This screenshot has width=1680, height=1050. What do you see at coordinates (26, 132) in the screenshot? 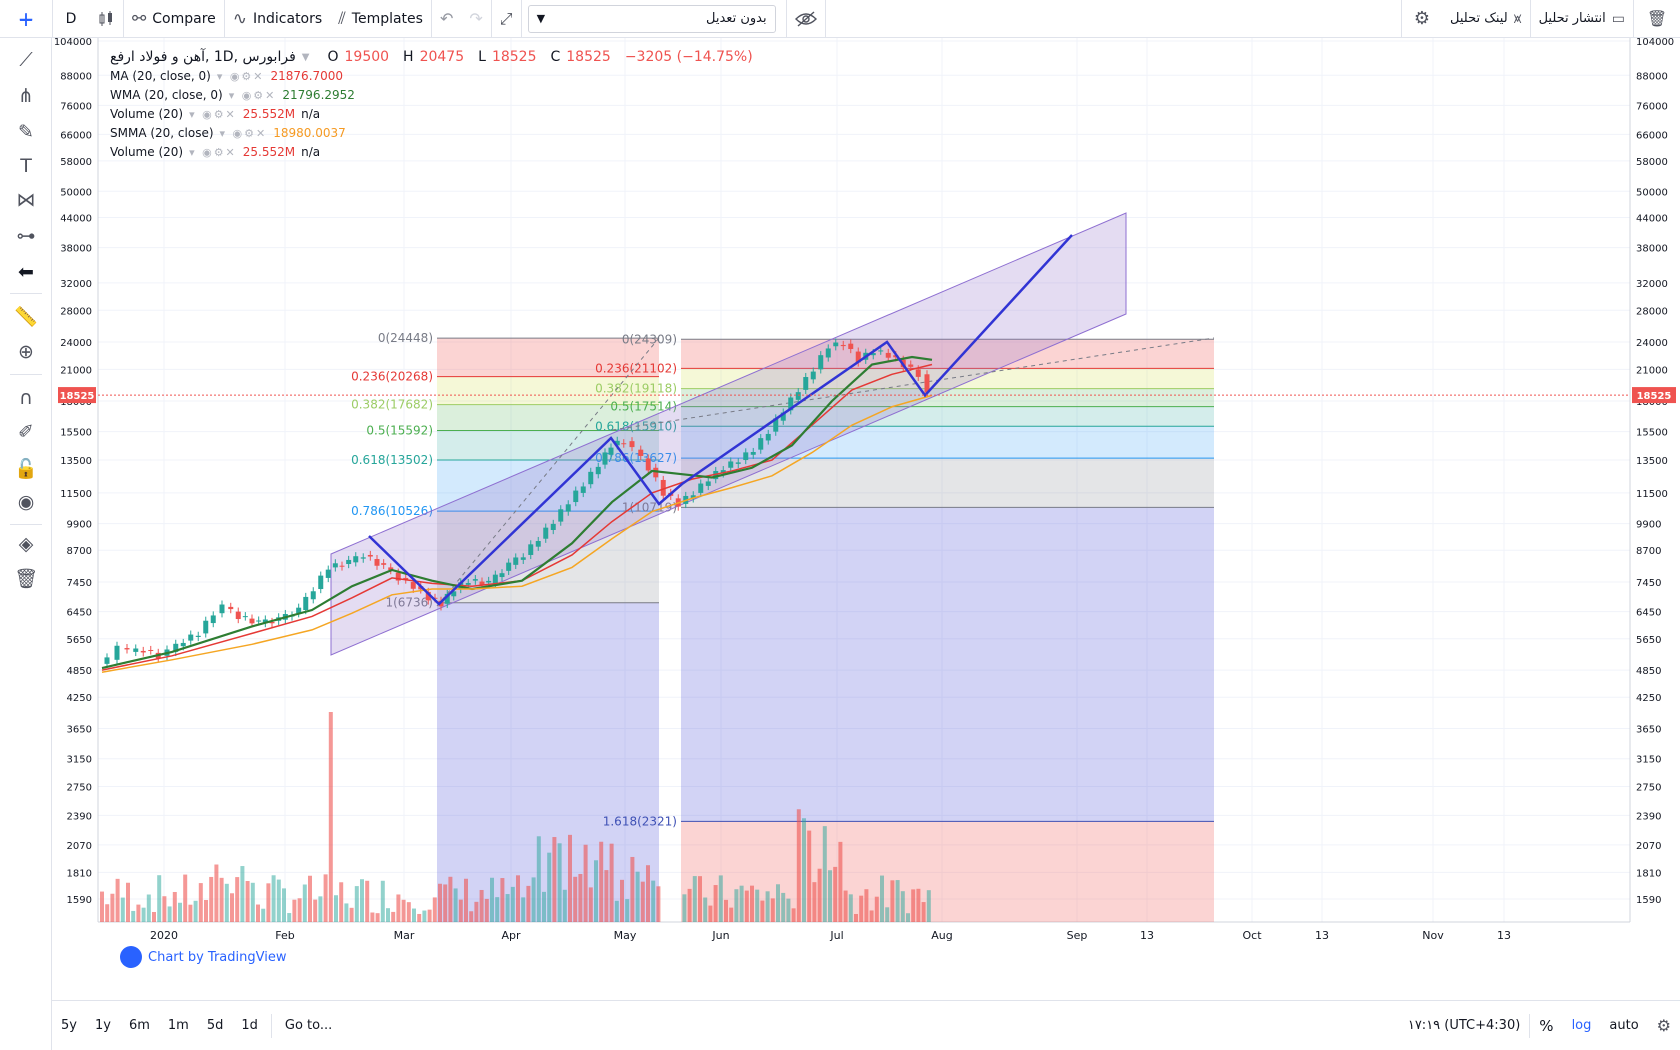
I see `brush-icon: ✎` at bounding box center [26, 132].